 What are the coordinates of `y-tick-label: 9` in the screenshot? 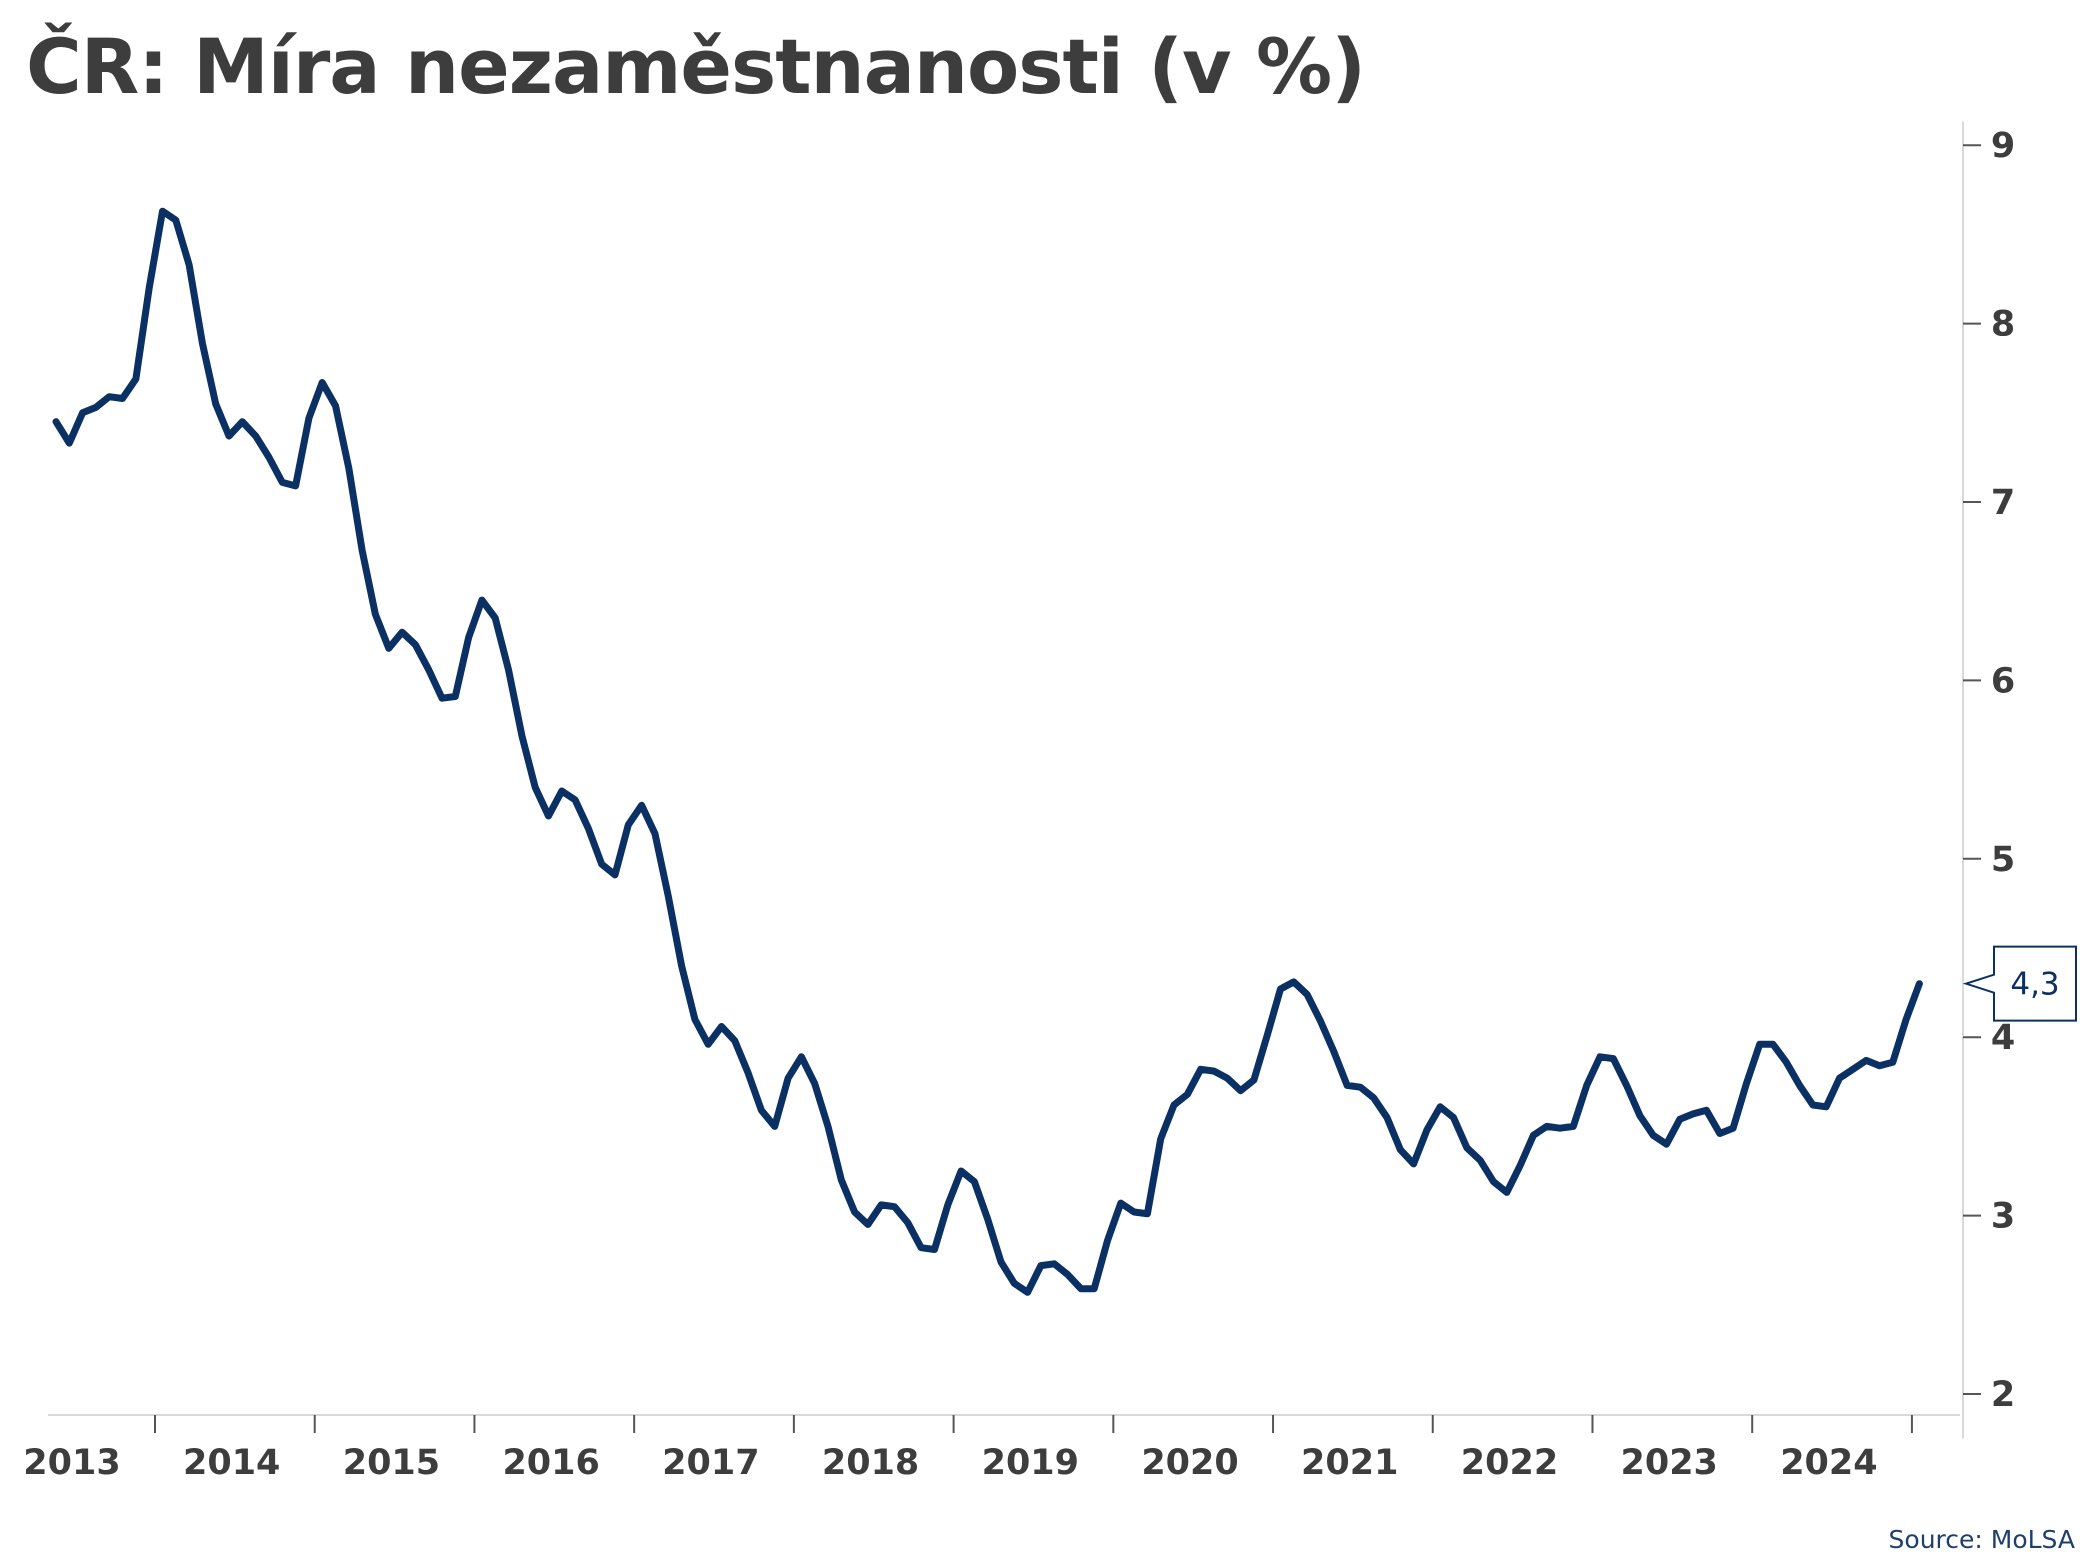 It's located at (2003, 146).